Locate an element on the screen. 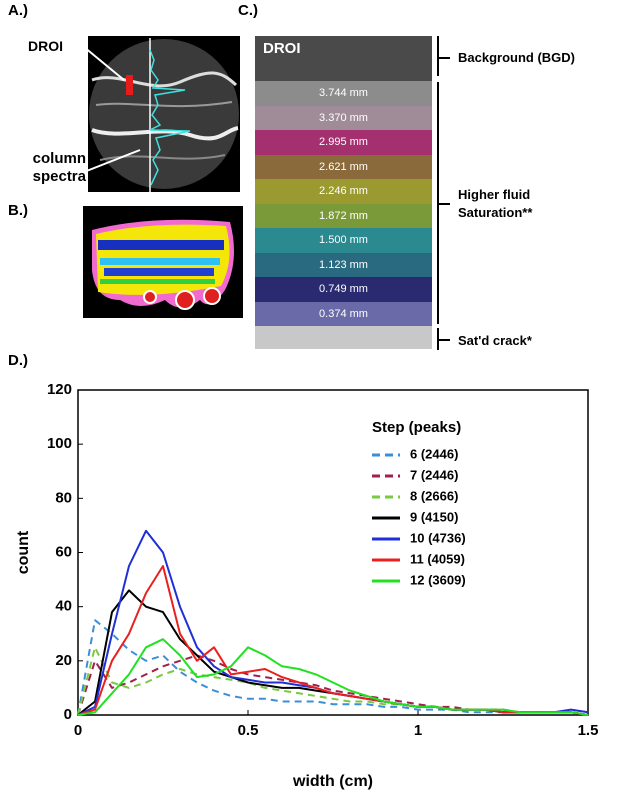  legend-title: Step (peaks) is located at coordinates (416, 427).